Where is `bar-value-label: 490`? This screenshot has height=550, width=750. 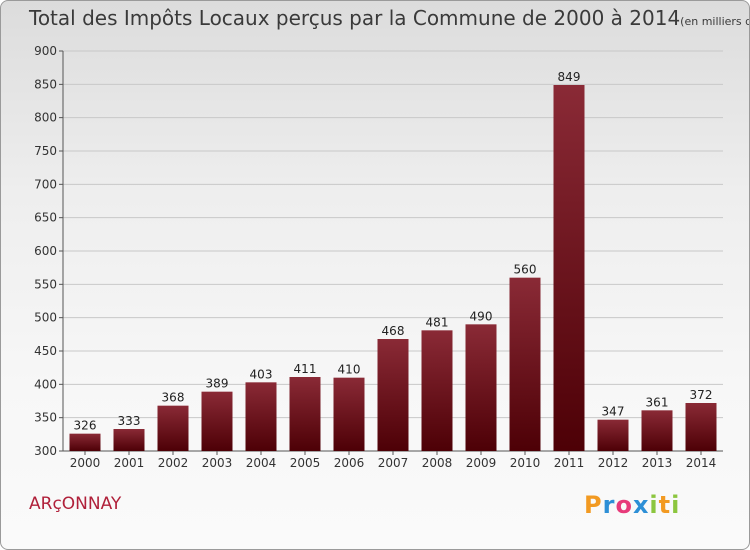
bar-value-label: 490 is located at coordinates (481, 316).